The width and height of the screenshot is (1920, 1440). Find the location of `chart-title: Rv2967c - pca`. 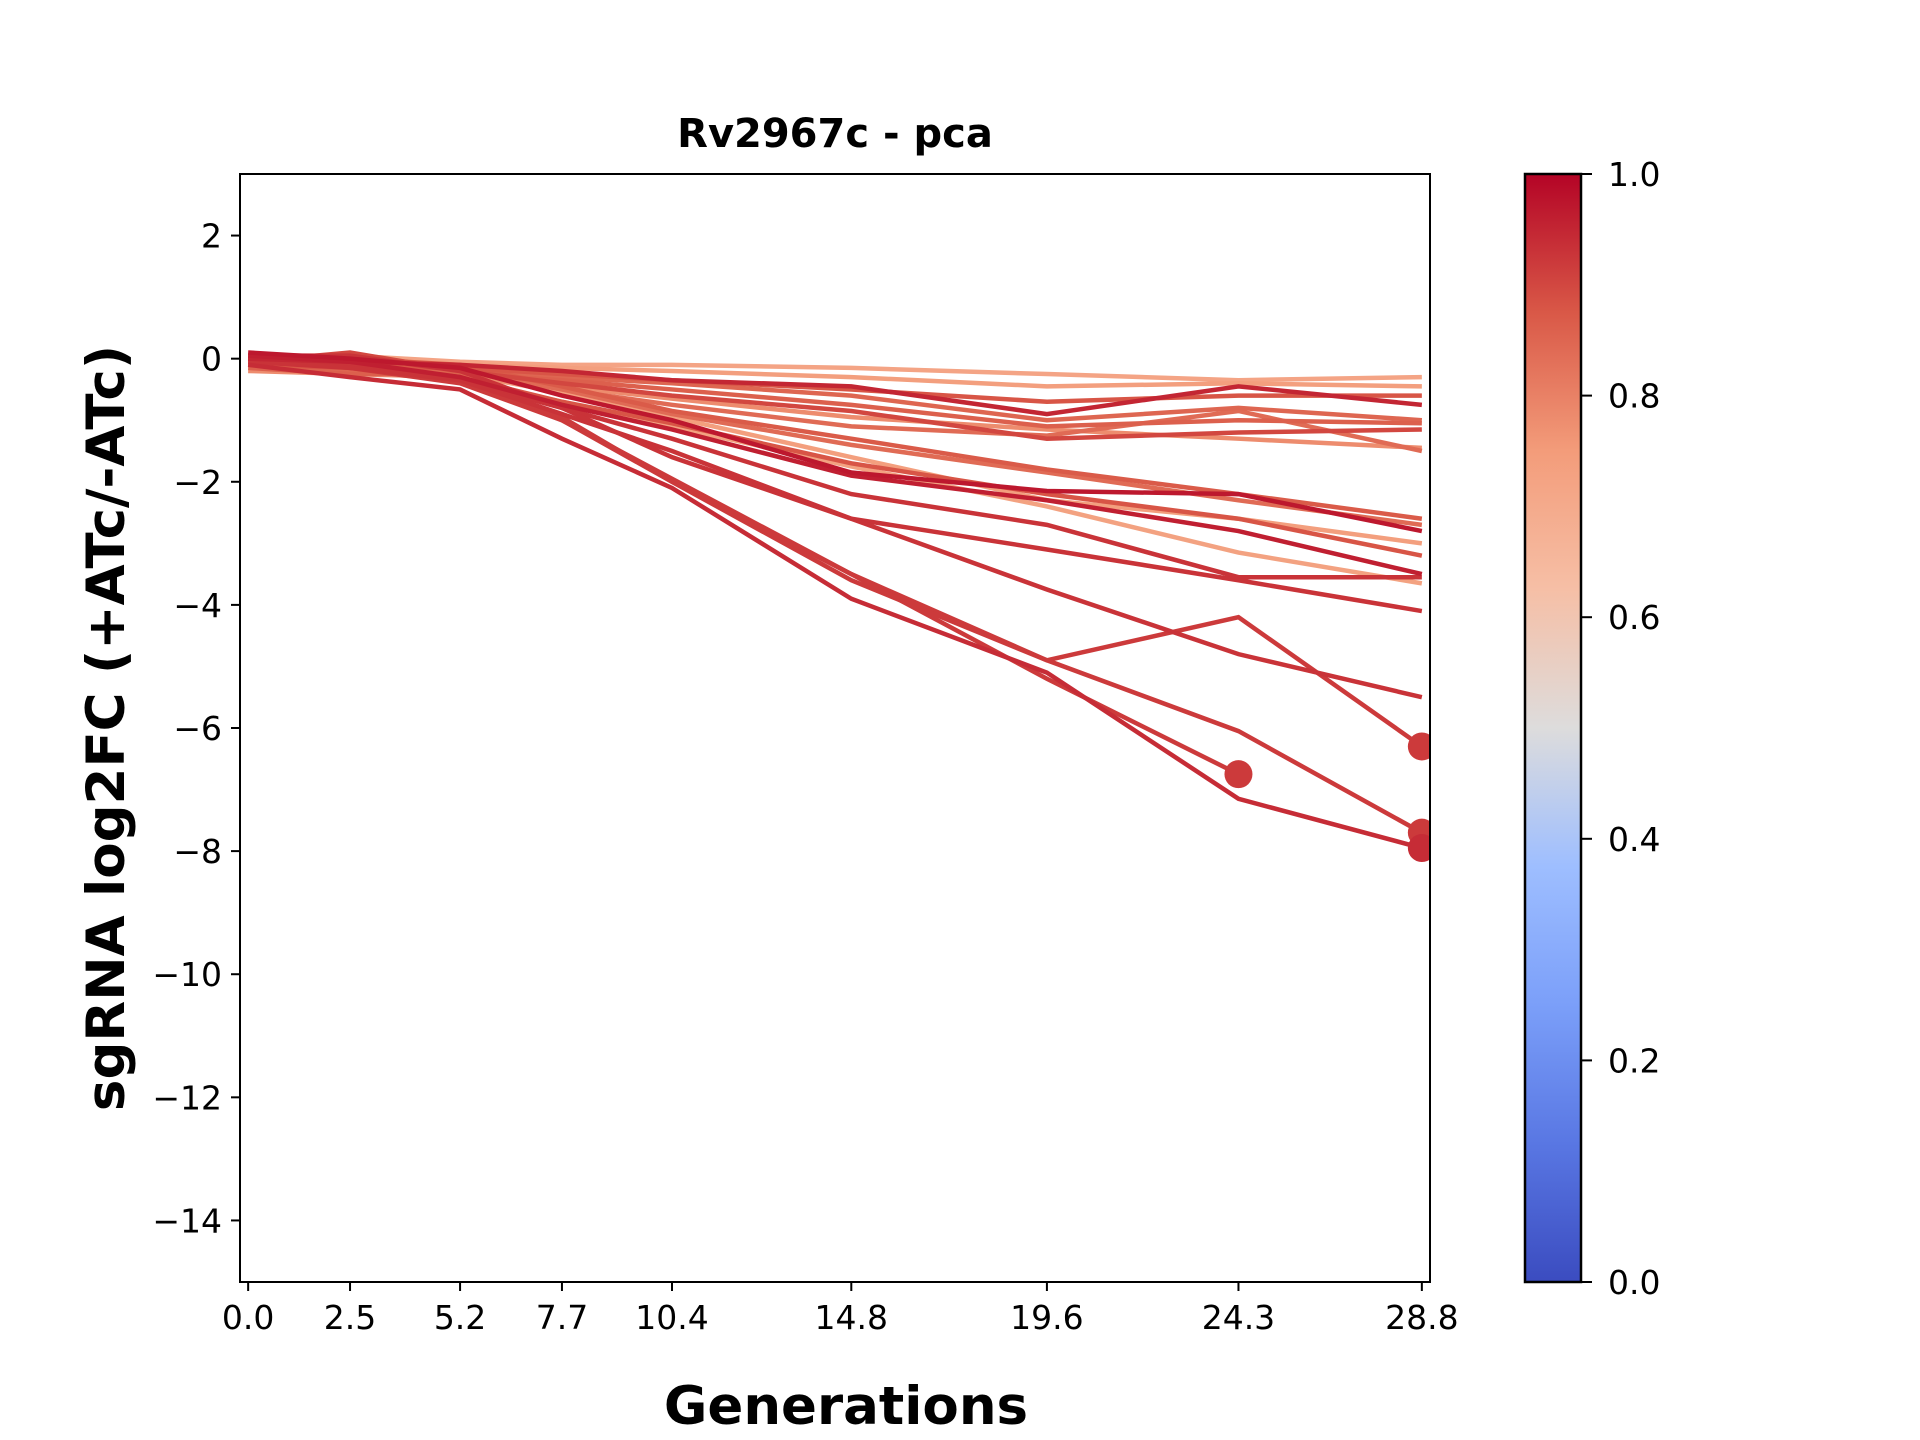

chart-title: Rv2967c - pca is located at coordinates (835, 134).